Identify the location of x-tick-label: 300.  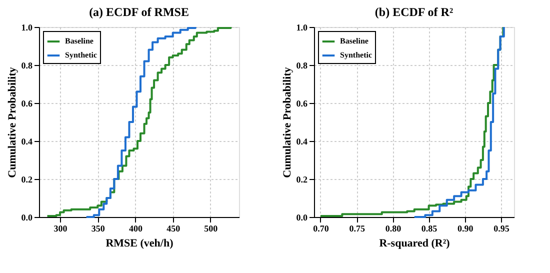
(61, 229).